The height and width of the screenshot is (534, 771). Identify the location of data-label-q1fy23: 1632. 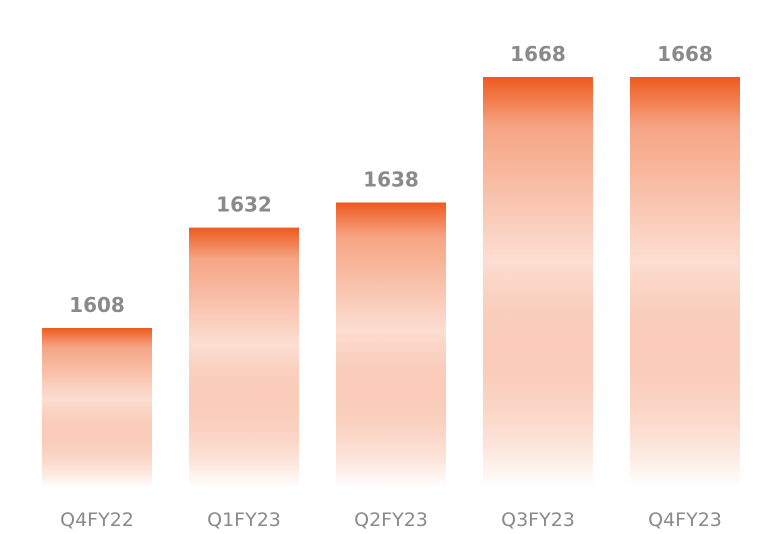
(244, 205).